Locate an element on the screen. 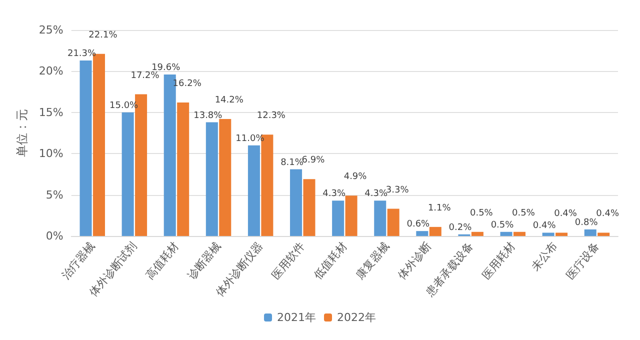  y-axis-title: 单位：元 is located at coordinates (22, 133).